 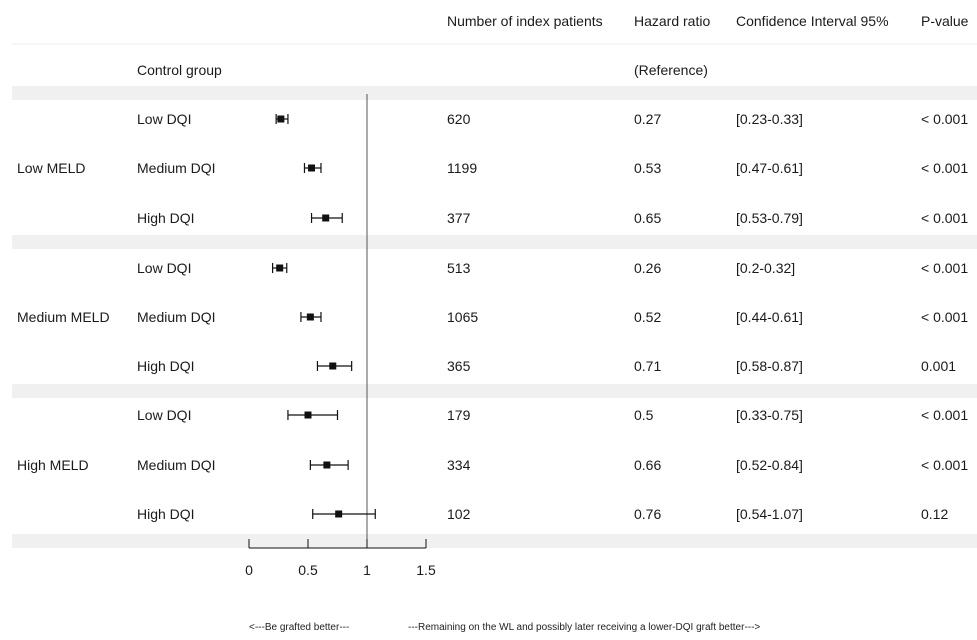 I want to click on hazard-ratio-value: 0.71, so click(x=648, y=366).